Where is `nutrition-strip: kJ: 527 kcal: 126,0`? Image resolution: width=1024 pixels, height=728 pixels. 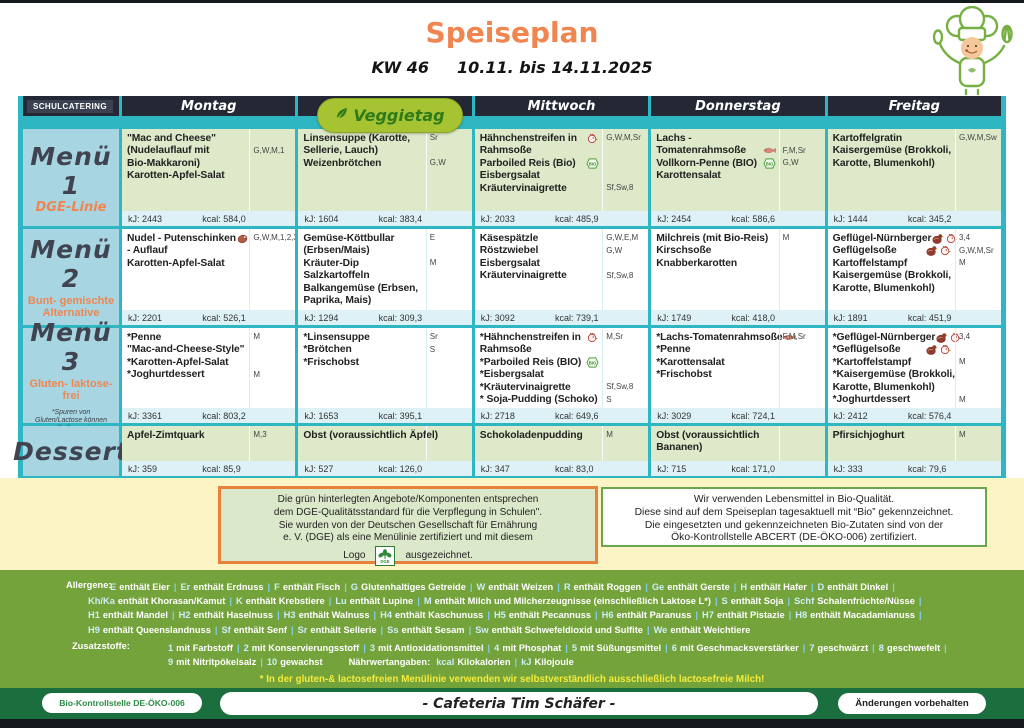 nutrition-strip: kJ: 527 kcal: 126,0 is located at coordinates (385, 468).